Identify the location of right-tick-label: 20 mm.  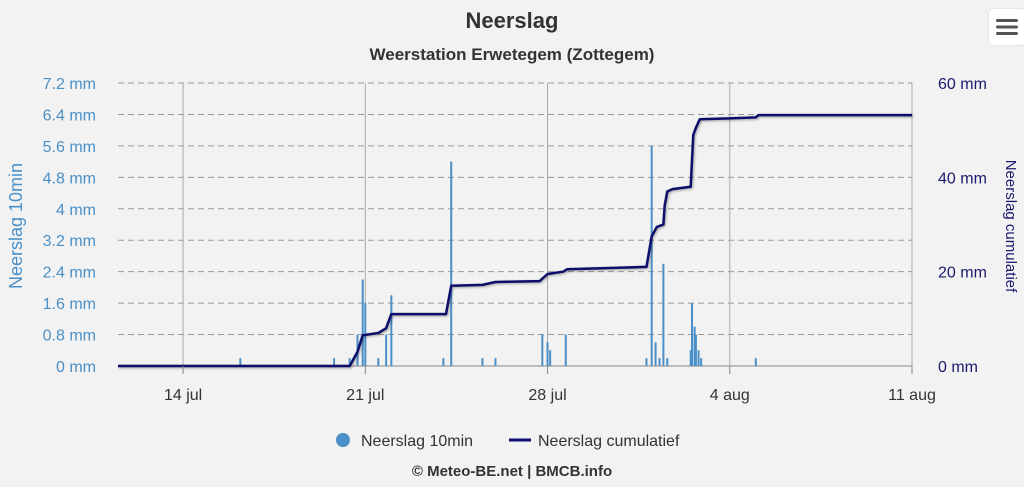
(962, 273).